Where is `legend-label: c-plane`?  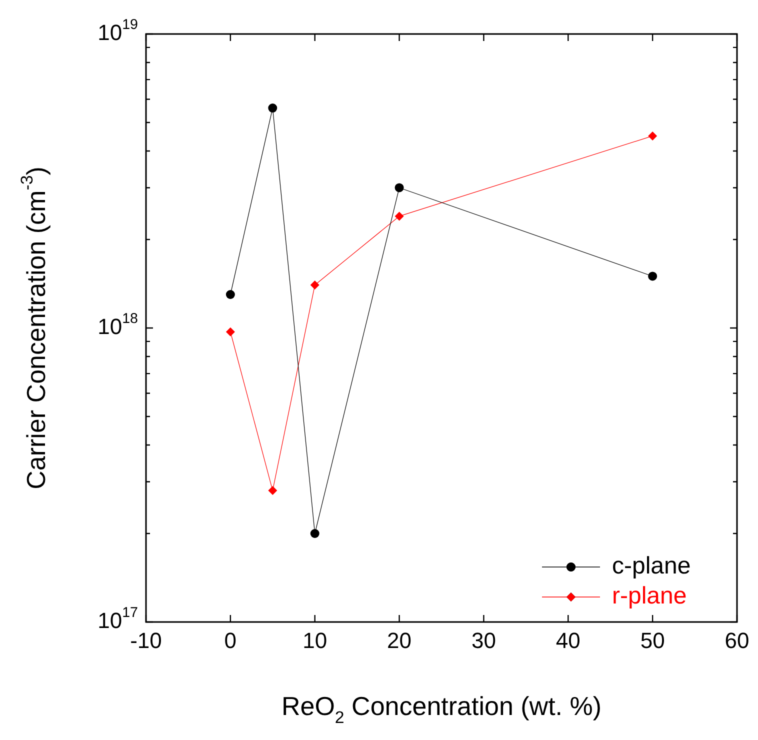 legend-label: c-plane is located at coordinates (651, 566).